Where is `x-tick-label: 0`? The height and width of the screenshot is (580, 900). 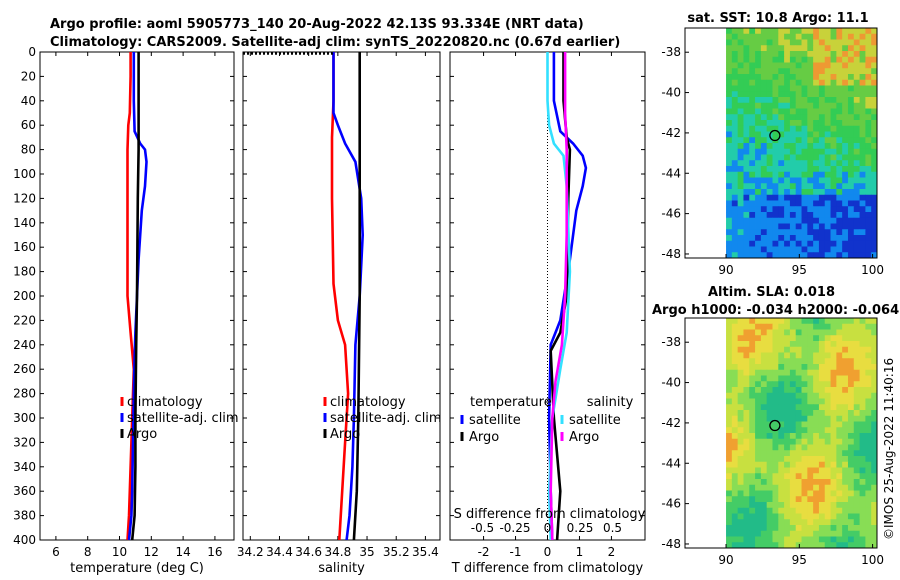 x-tick-label: 0 is located at coordinates (548, 552).